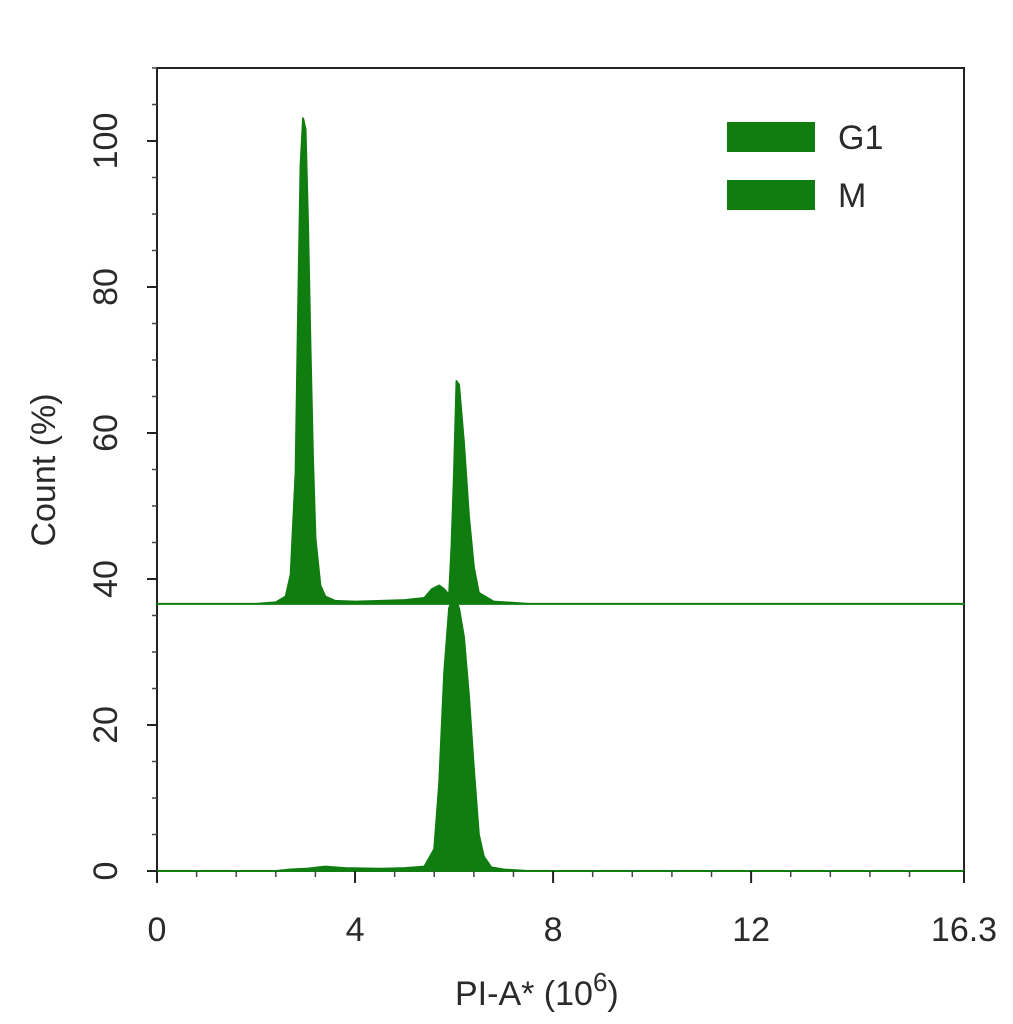  What do you see at coordinates (106, 287) in the screenshot?
I see `y-tick-label: 80` at bounding box center [106, 287].